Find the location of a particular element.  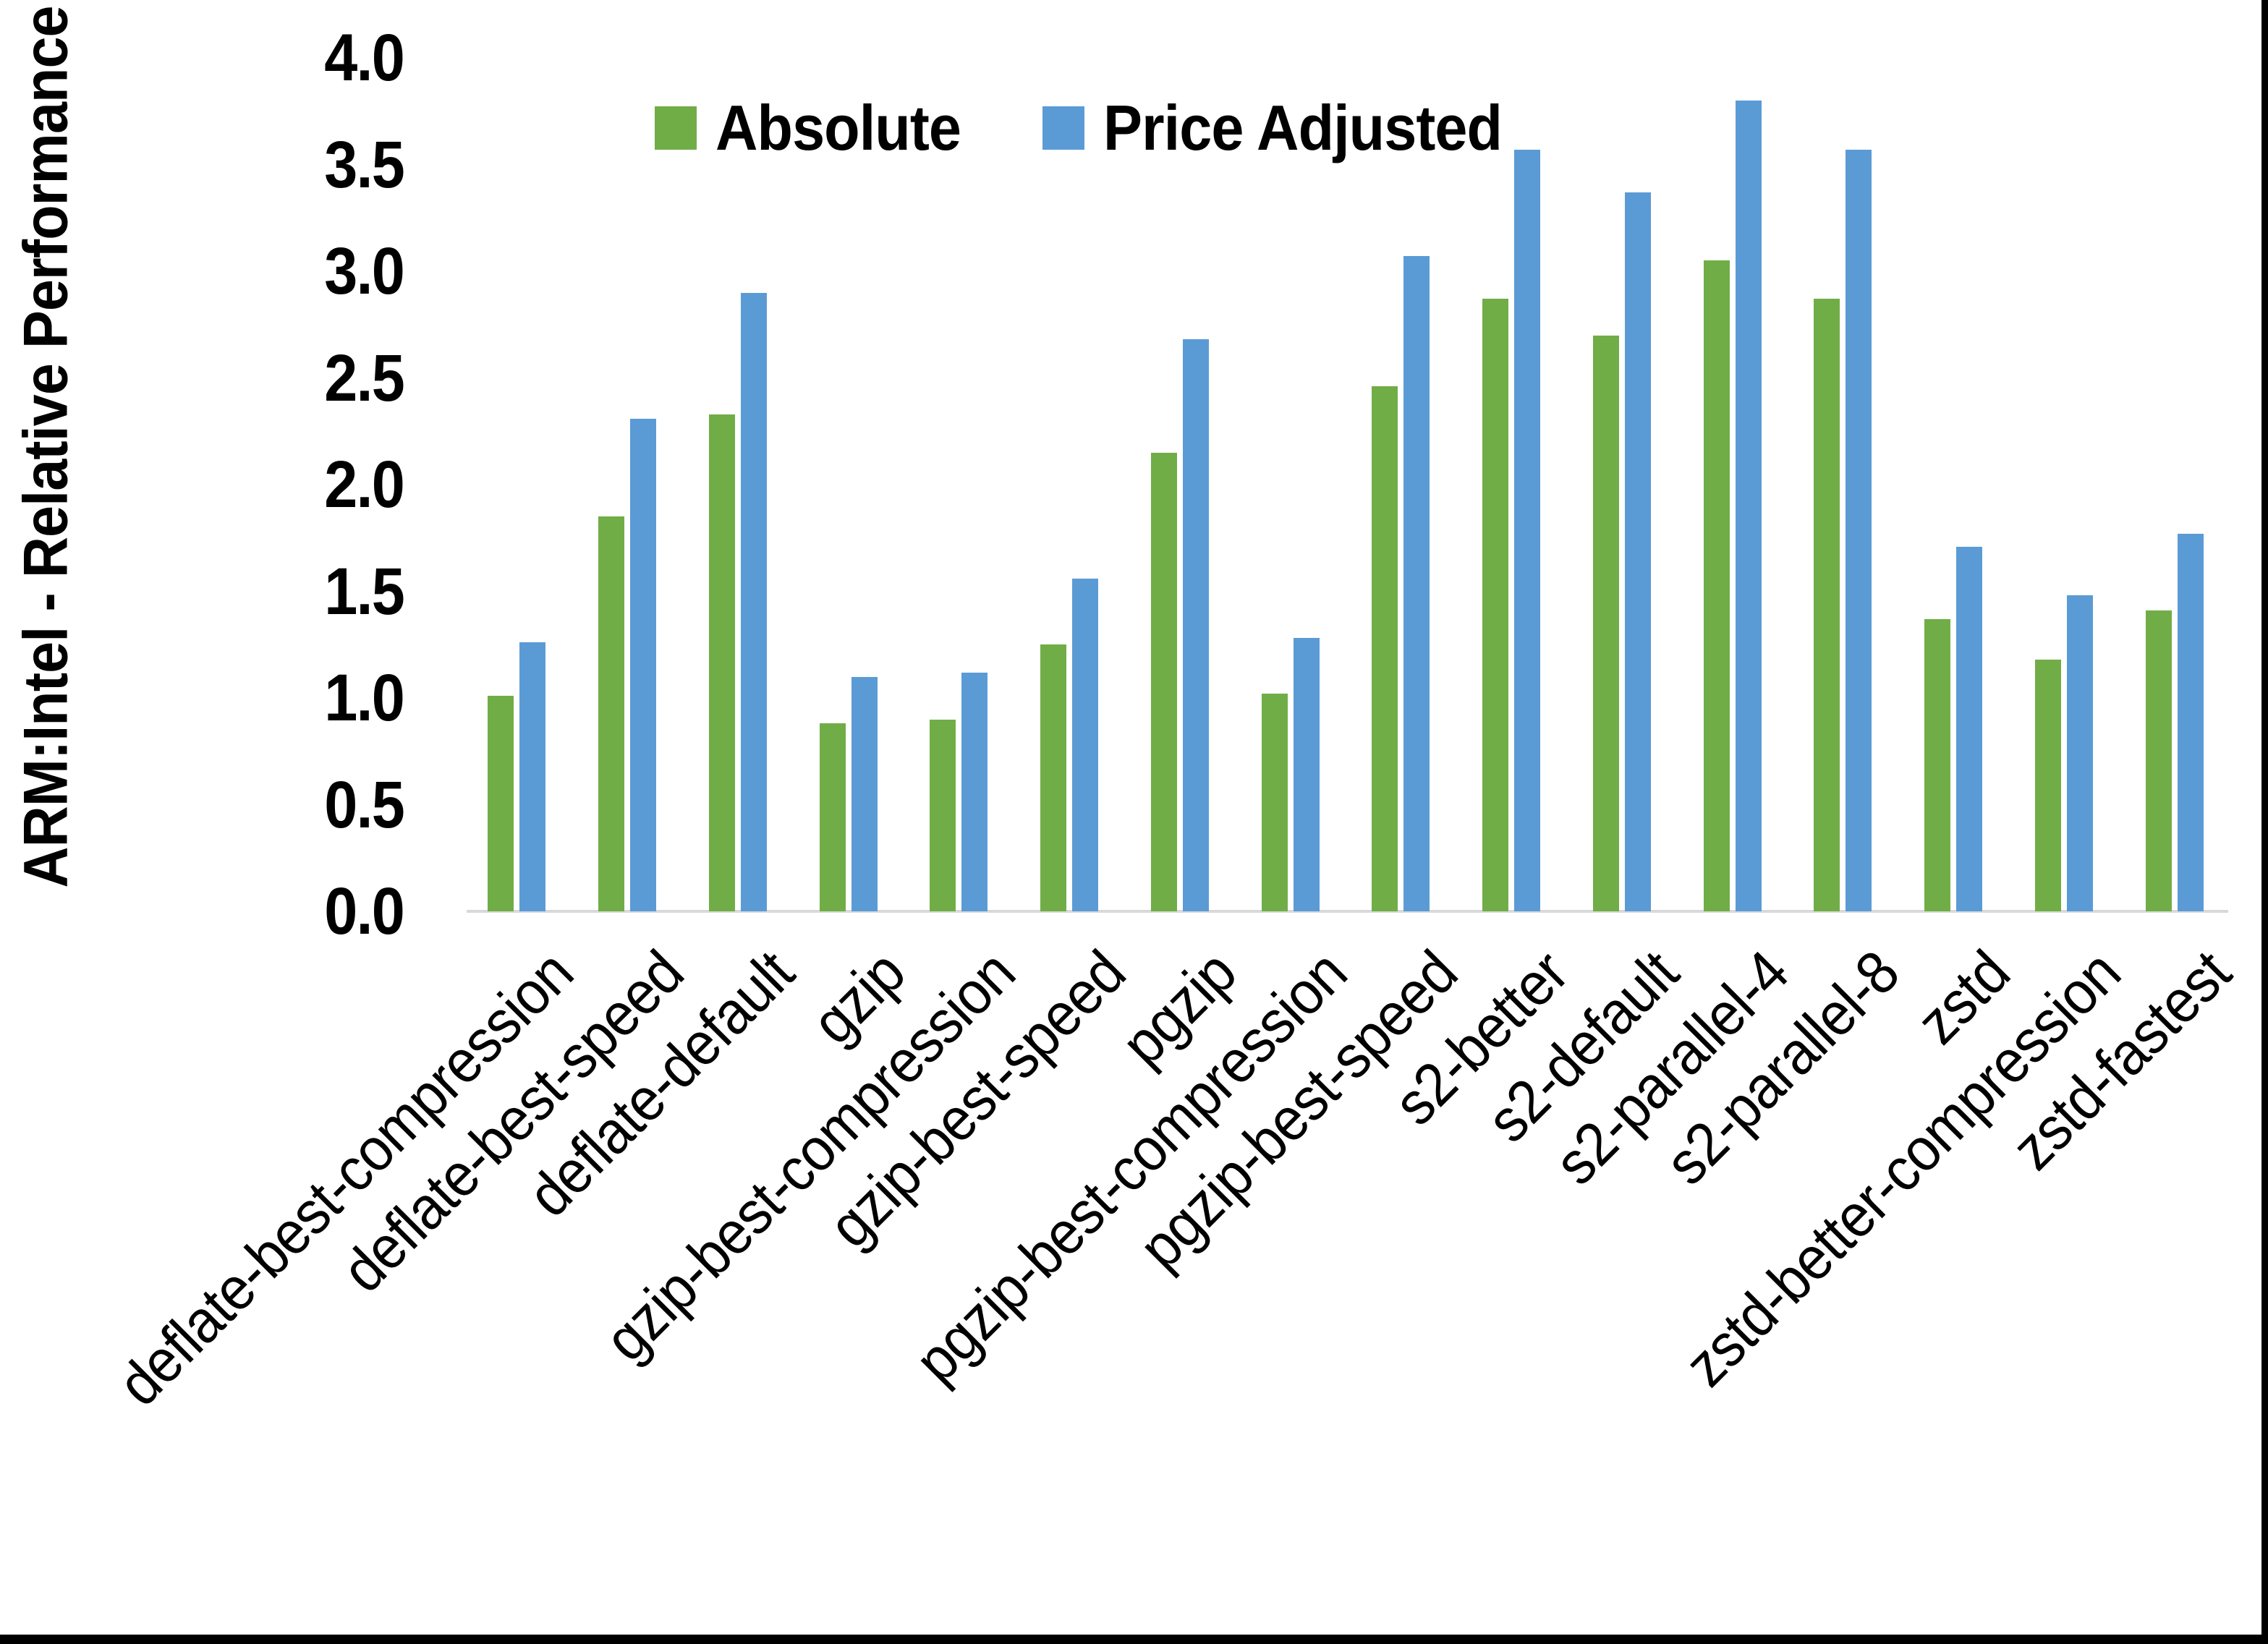

y-tick-label: 4.0 is located at coordinates (364, 58).